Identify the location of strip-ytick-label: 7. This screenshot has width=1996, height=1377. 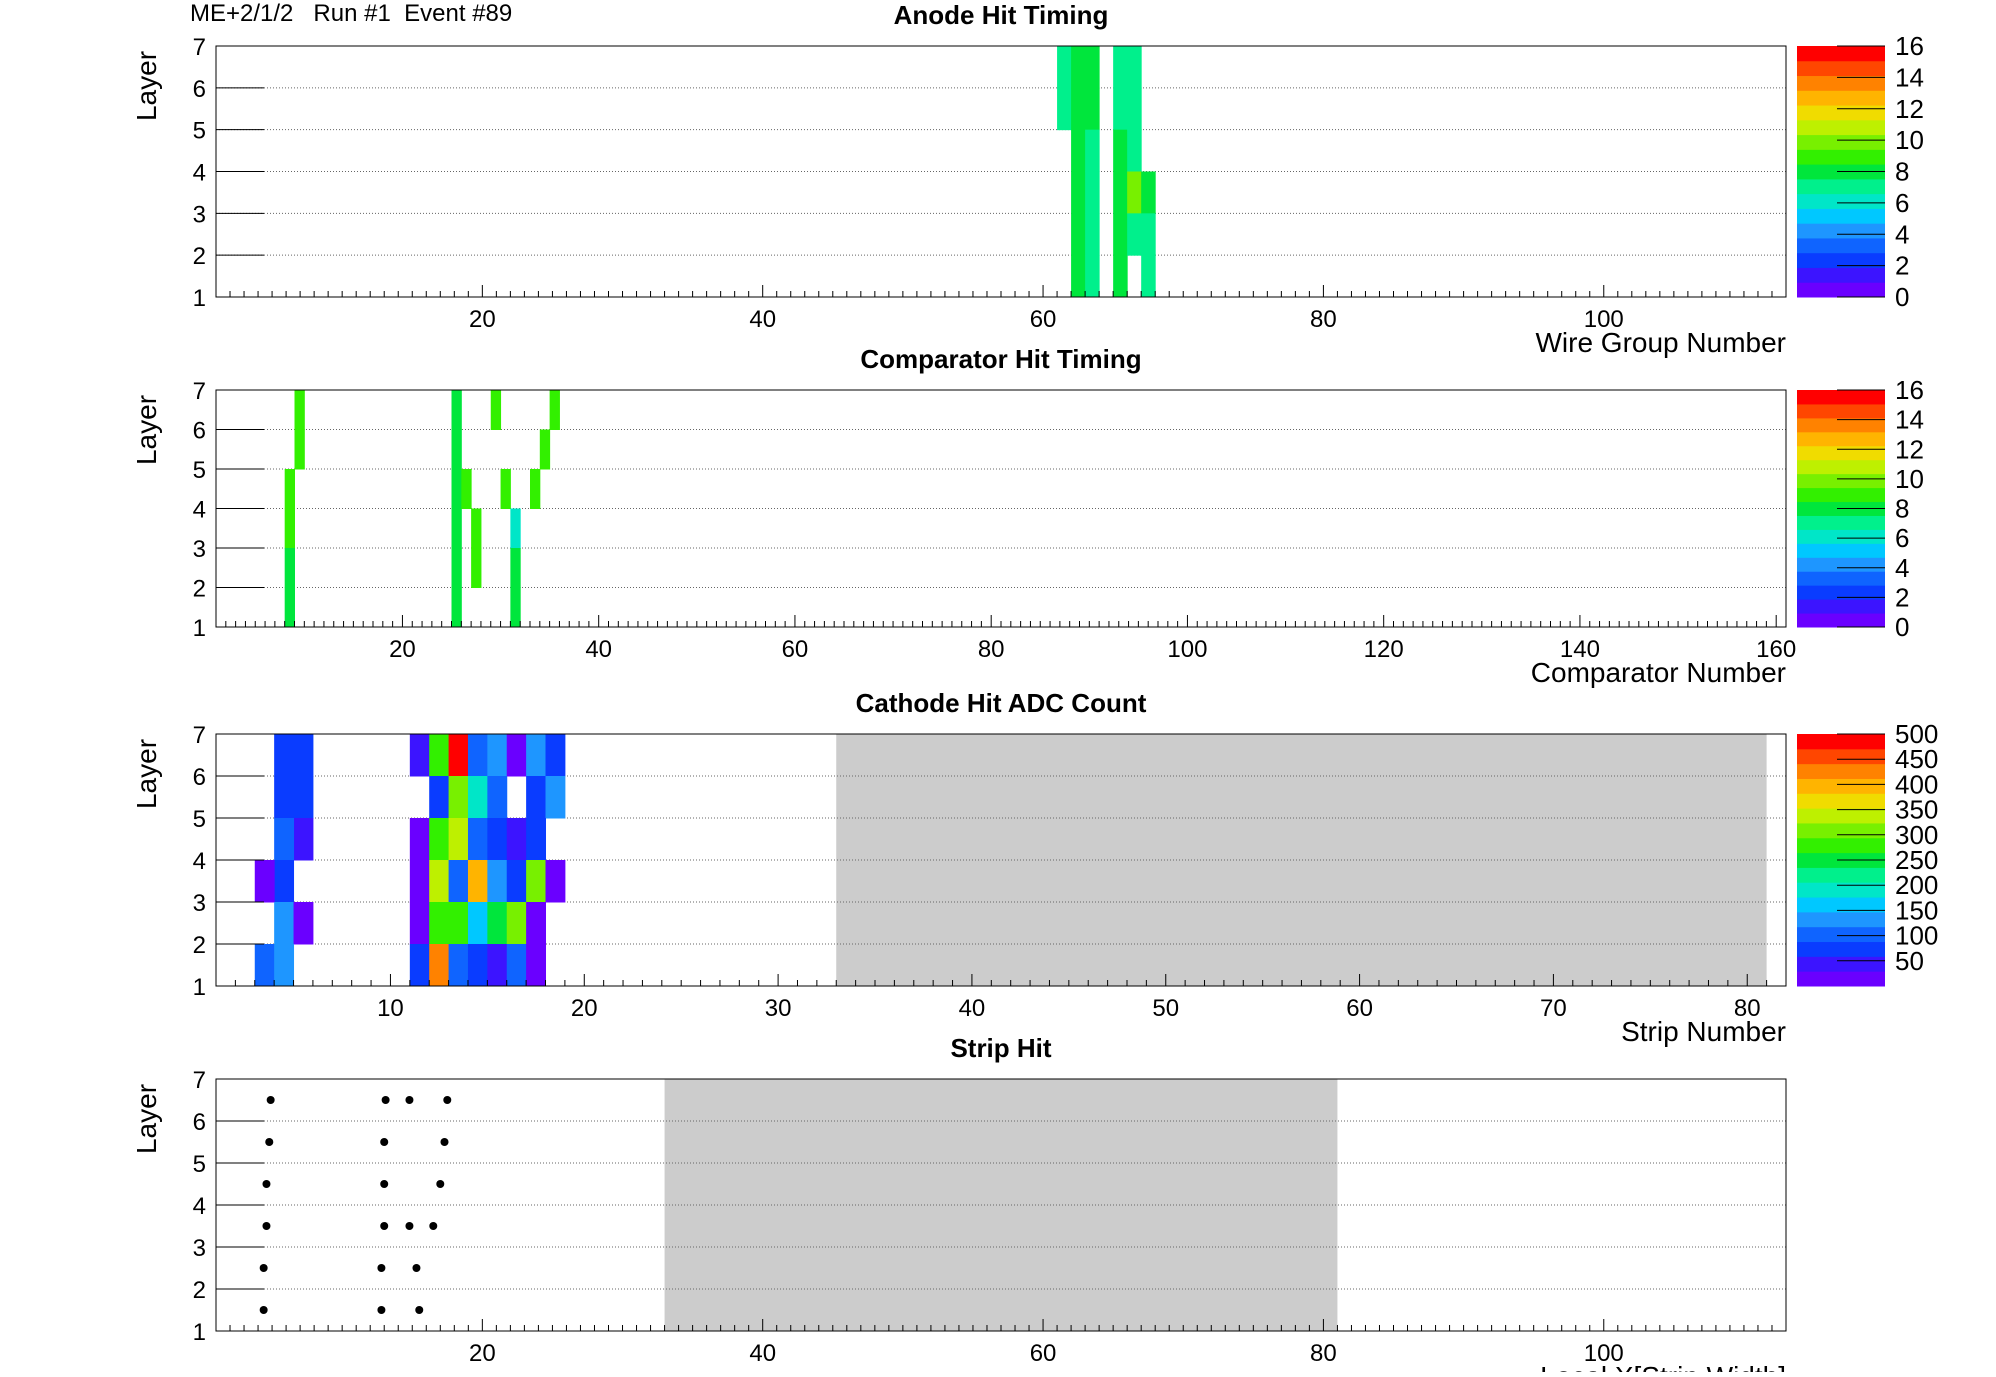
(199, 1080).